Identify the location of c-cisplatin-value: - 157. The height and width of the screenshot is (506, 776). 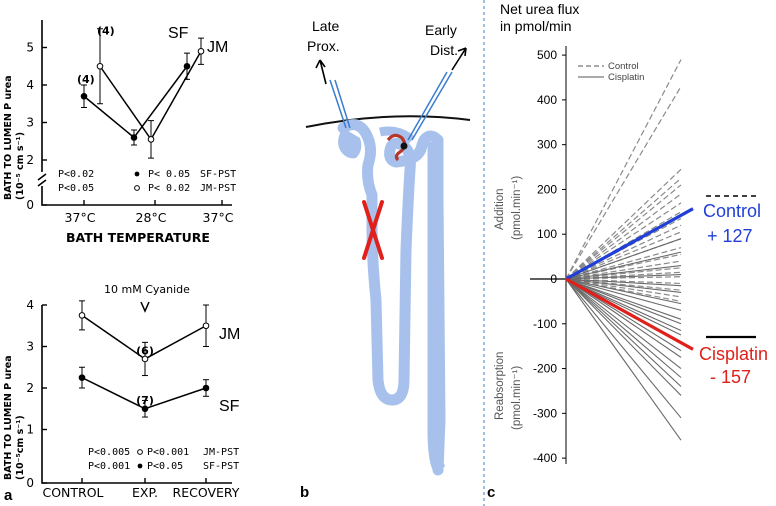
(730, 377).